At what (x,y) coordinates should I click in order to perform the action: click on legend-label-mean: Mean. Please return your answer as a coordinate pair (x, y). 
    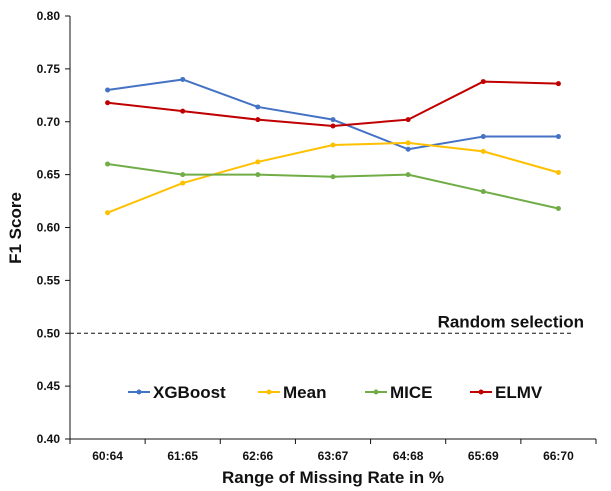
    Looking at the image, I should click on (304, 392).